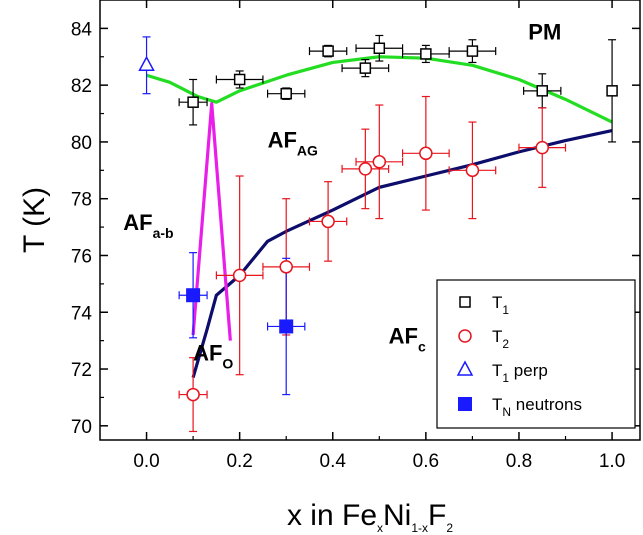  I want to click on y-tick-label: 80, so click(81, 143).